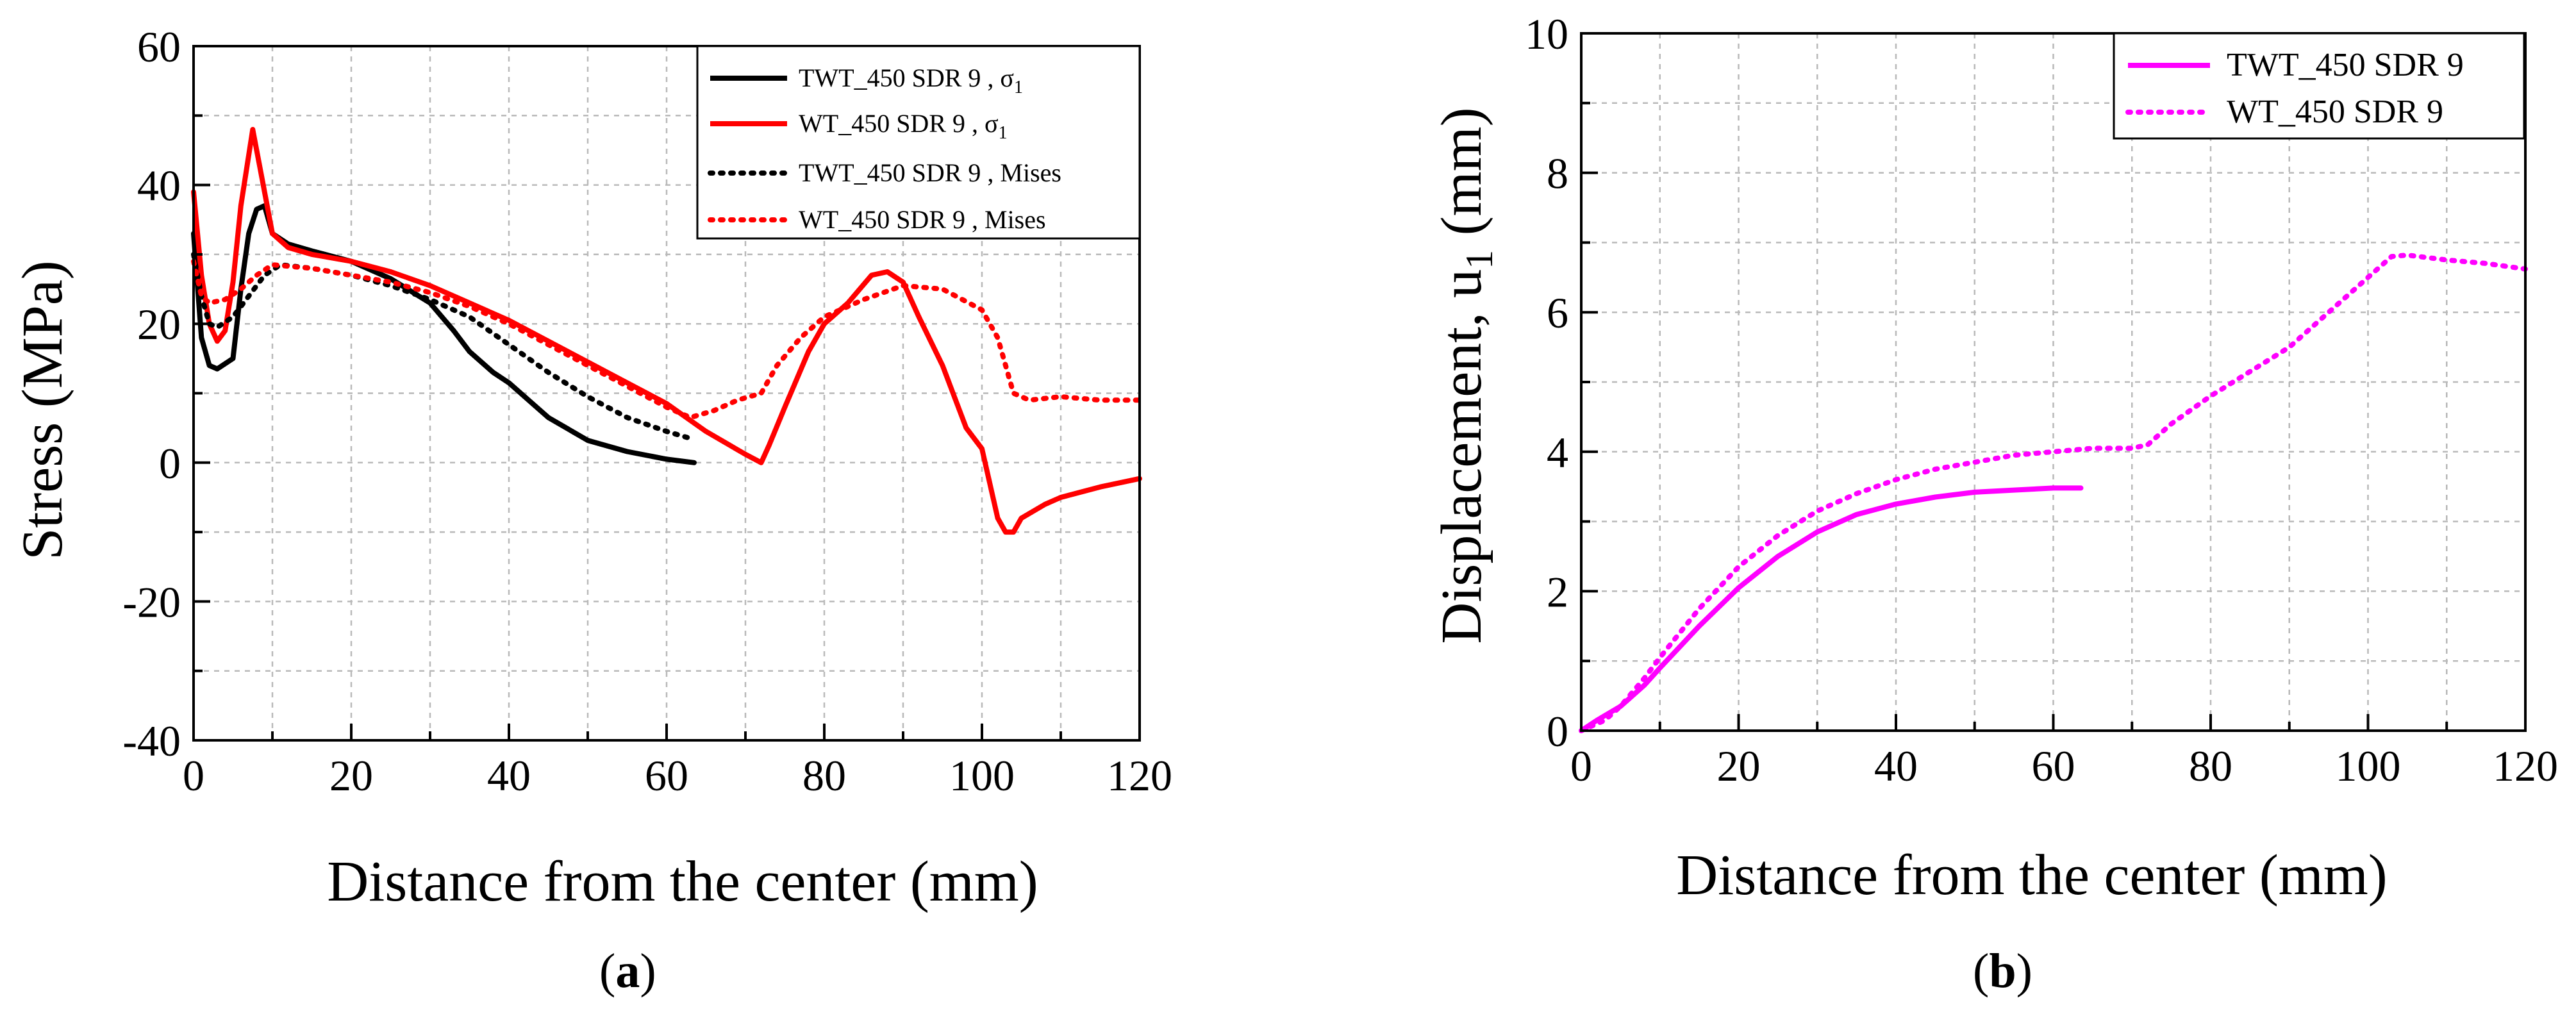 Image resolution: width=2576 pixels, height=1014 pixels. What do you see at coordinates (159, 46) in the screenshot?
I see `stress-y-tick-label: 60` at bounding box center [159, 46].